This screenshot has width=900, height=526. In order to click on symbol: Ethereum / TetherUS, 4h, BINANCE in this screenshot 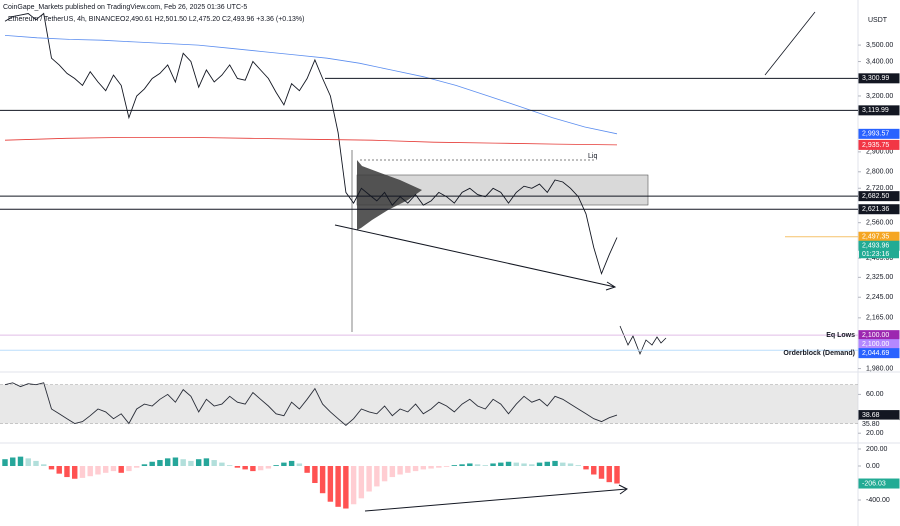, I will do `click(64, 19)`.